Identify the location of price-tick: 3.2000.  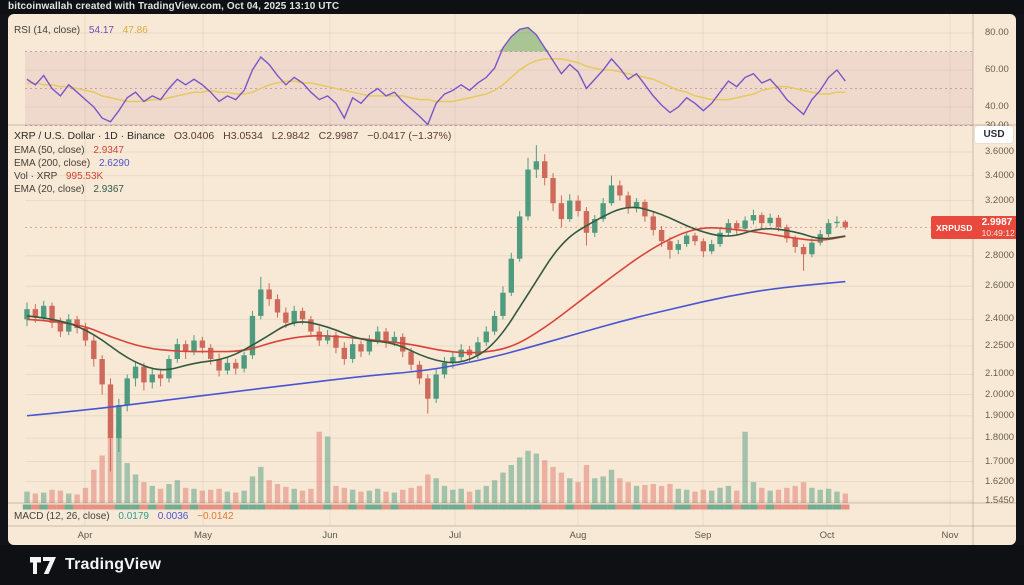
(1000, 200).